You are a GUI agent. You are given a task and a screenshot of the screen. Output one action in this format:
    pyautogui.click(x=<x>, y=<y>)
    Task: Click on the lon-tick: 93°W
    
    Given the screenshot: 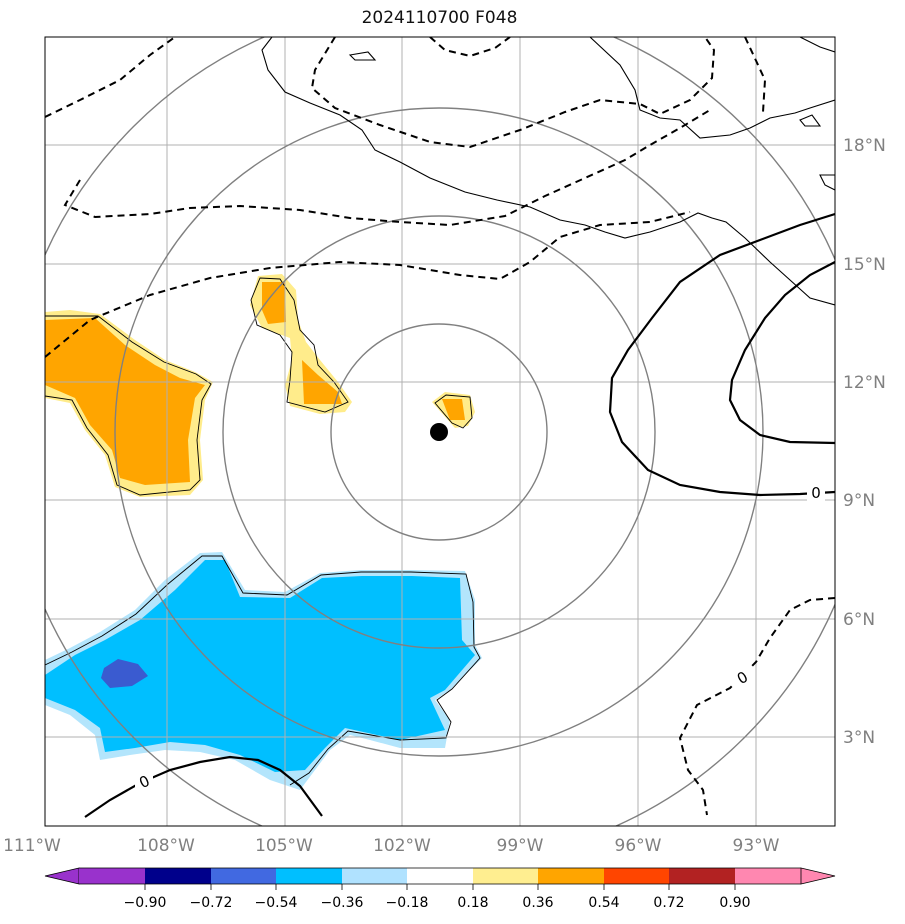 What is the action you would take?
    pyautogui.click(x=756, y=846)
    